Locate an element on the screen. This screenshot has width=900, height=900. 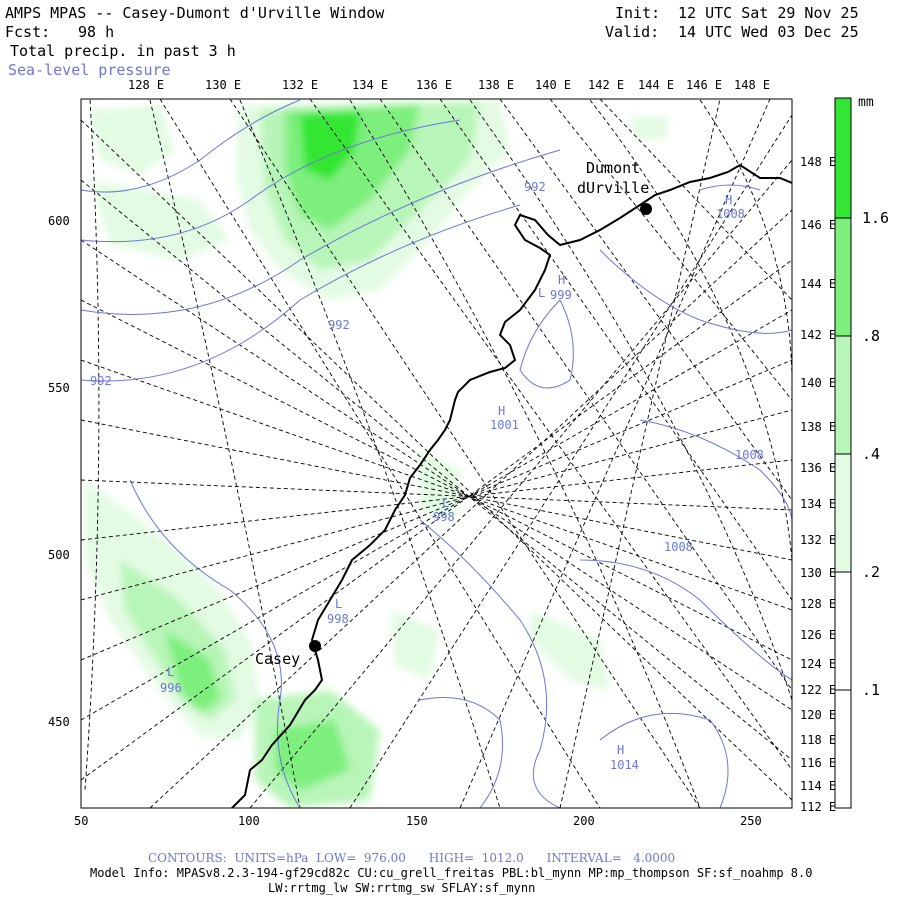
init-label: Init: is located at coordinates (638, 13).